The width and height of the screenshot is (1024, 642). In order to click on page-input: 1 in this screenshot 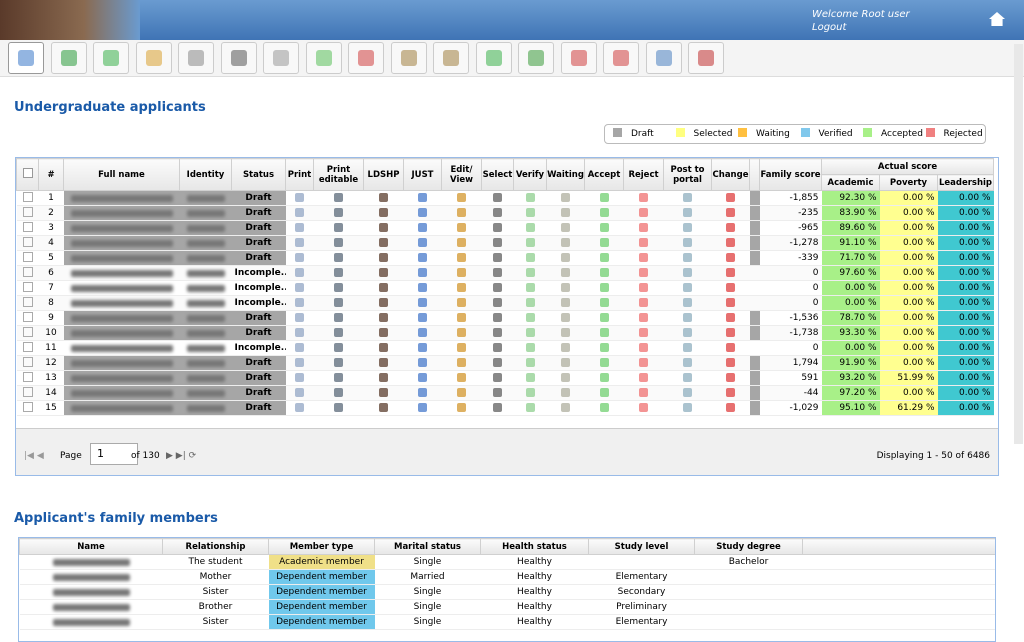, I will do `click(114, 454)`.